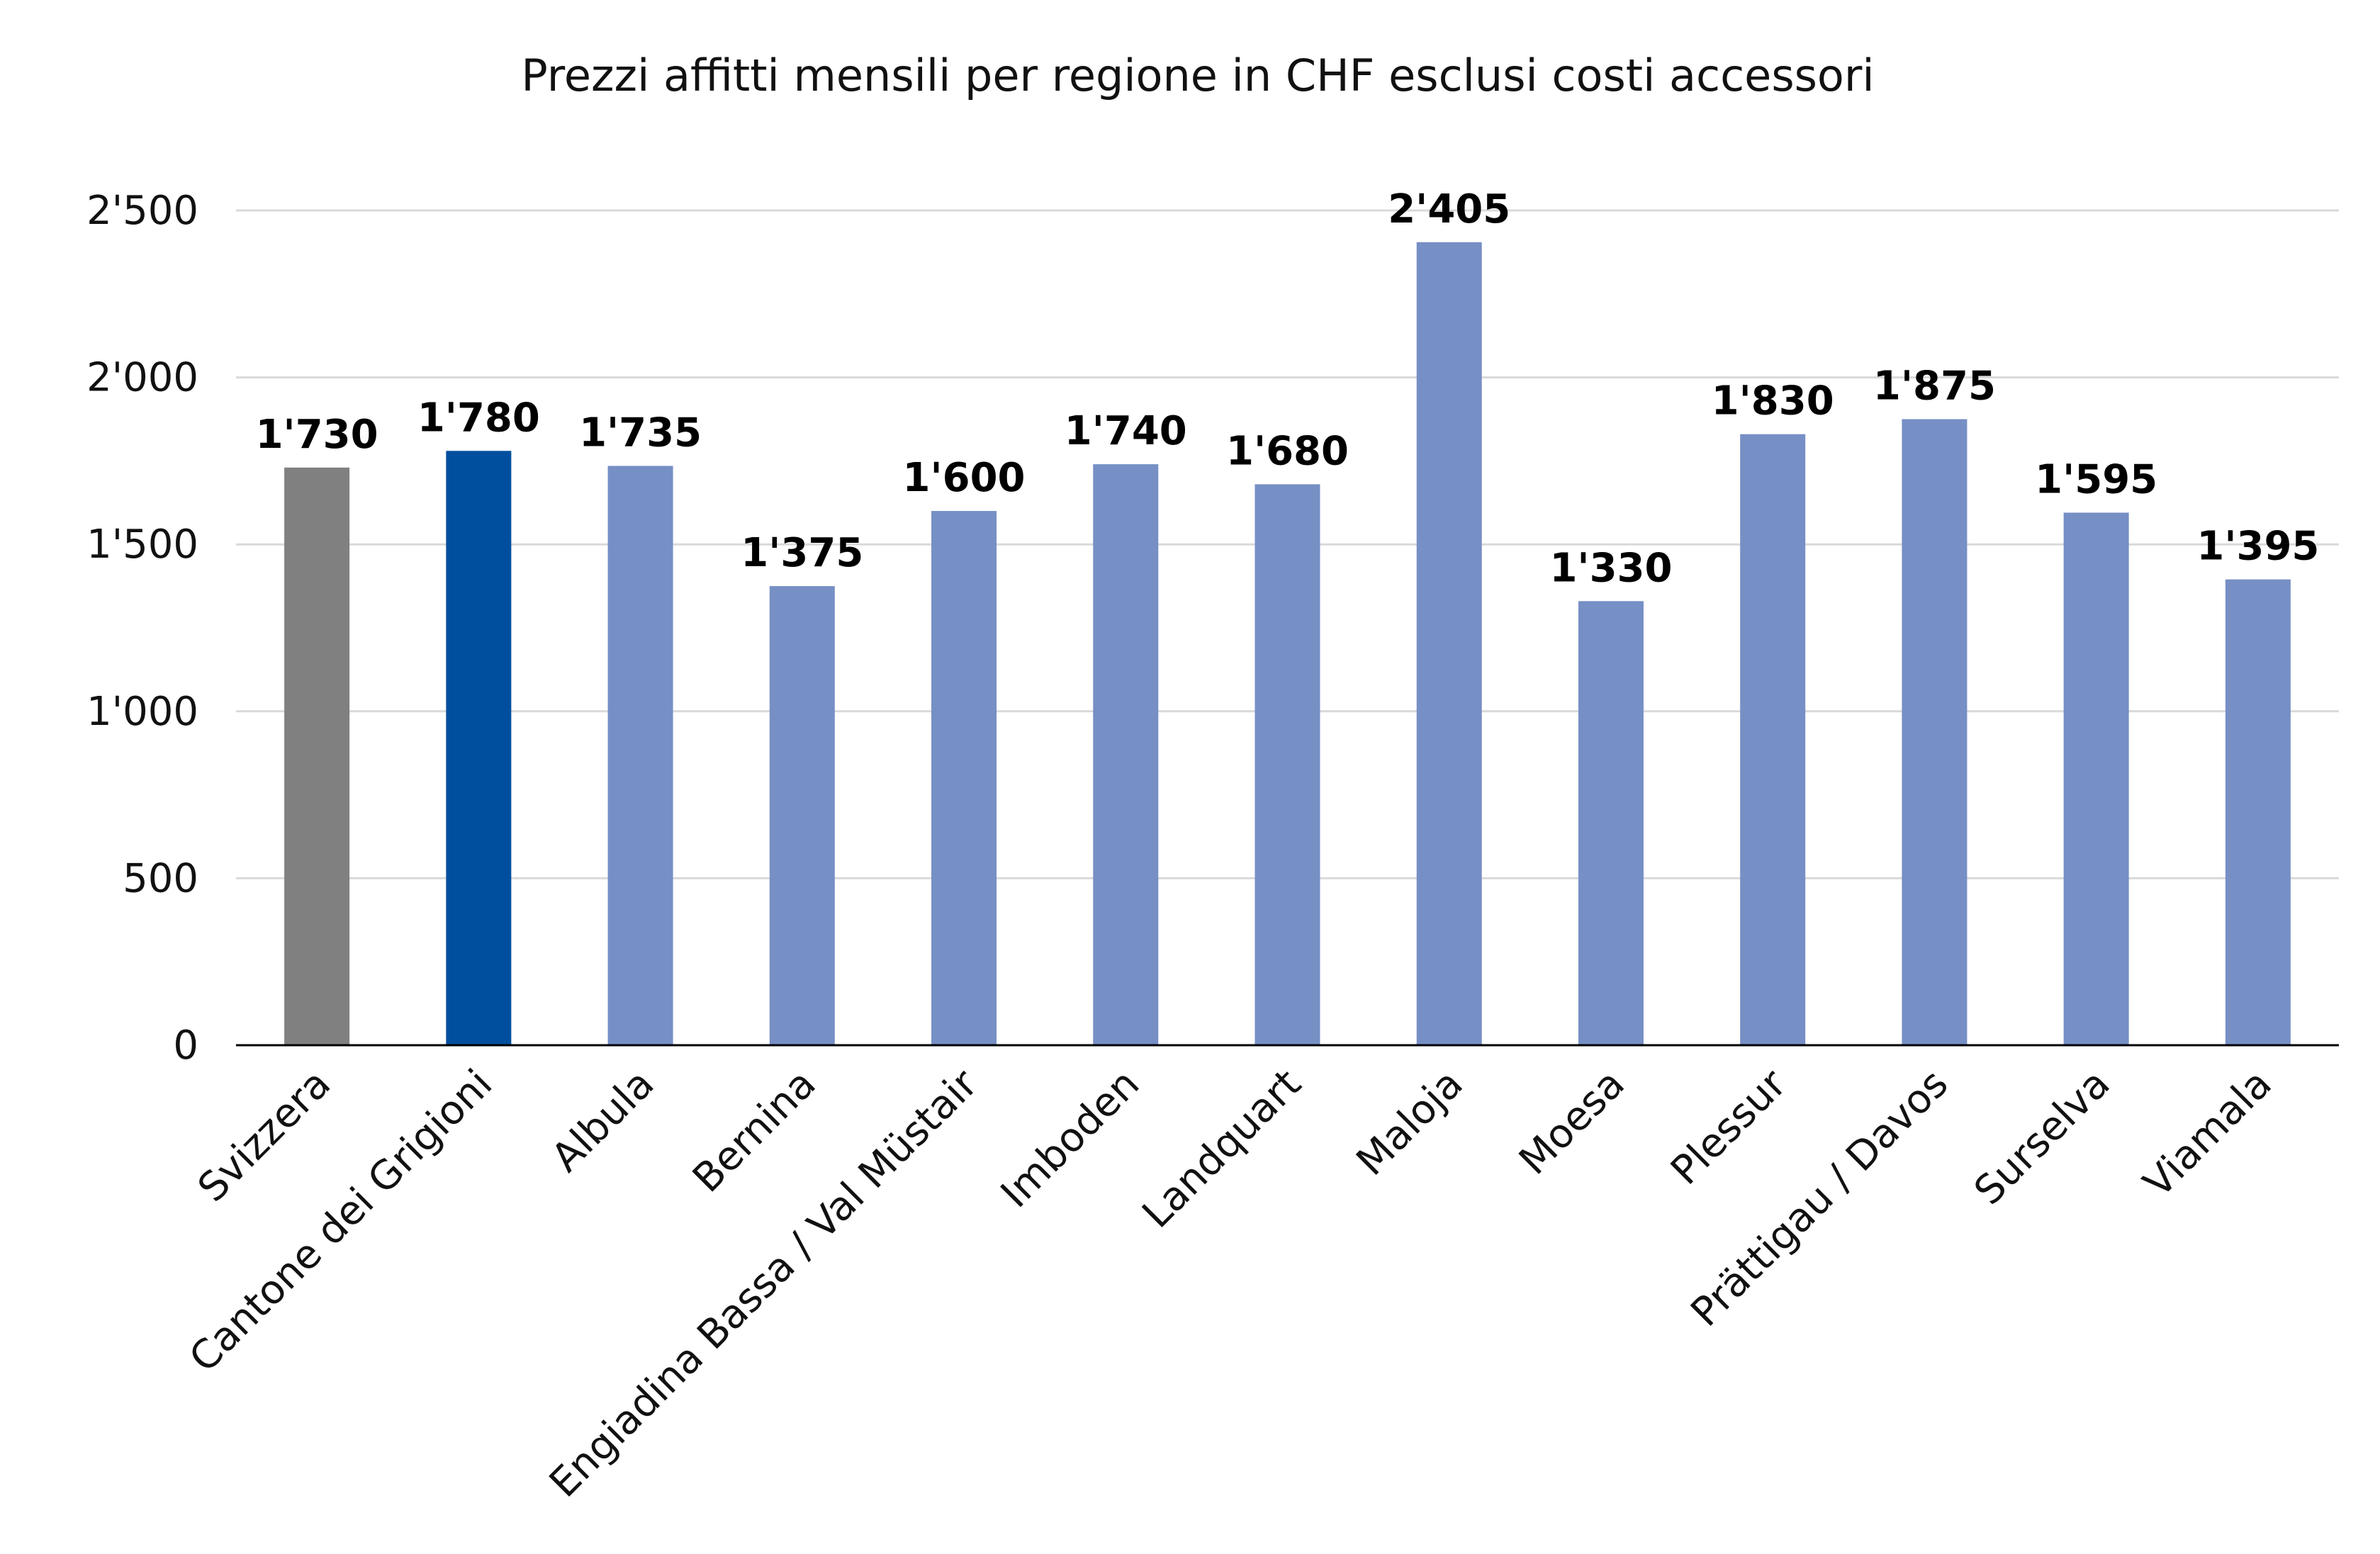  What do you see at coordinates (142, 545) in the screenshot?
I see `y-tick-label: 1'500` at bounding box center [142, 545].